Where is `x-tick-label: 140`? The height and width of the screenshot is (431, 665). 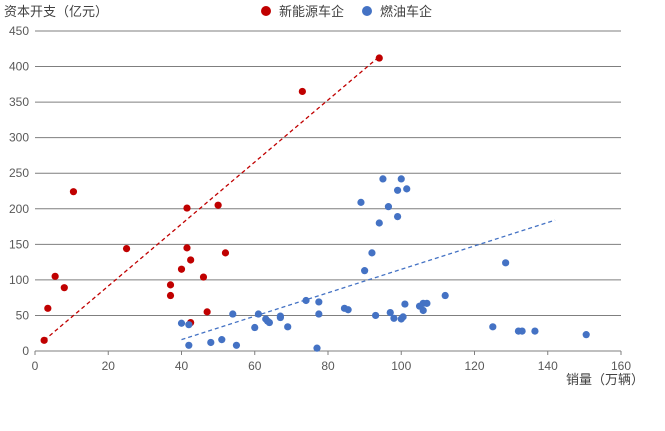 x-tick-label: 140 is located at coordinates (548, 366).